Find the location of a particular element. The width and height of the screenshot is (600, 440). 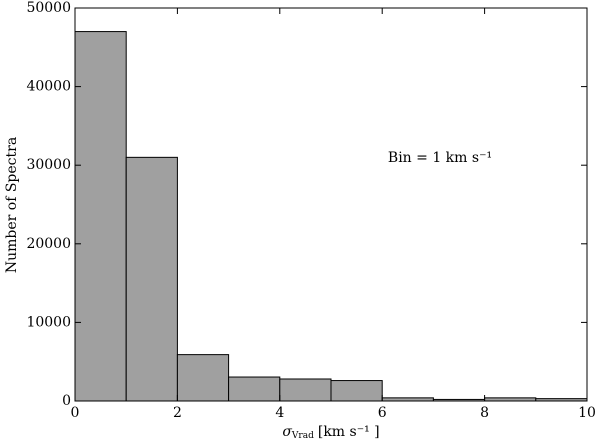

annotation: Bin = 1 km s⁻¹ is located at coordinates (440, 158).